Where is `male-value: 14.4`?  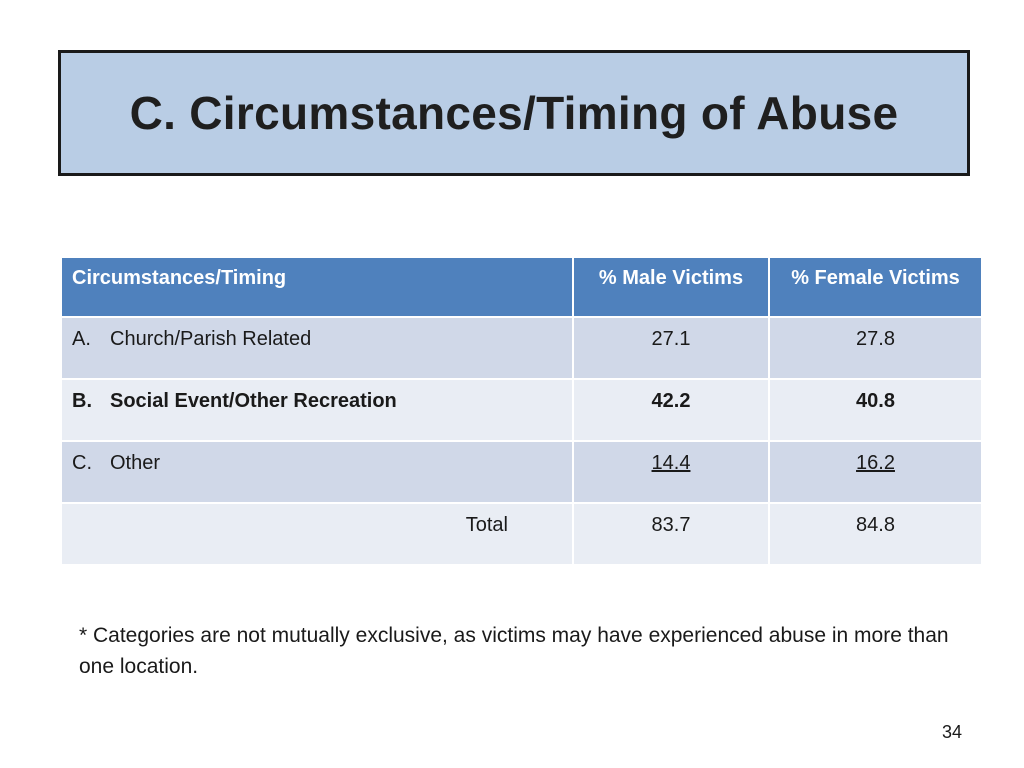 male-value: 14.4 is located at coordinates (671, 472).